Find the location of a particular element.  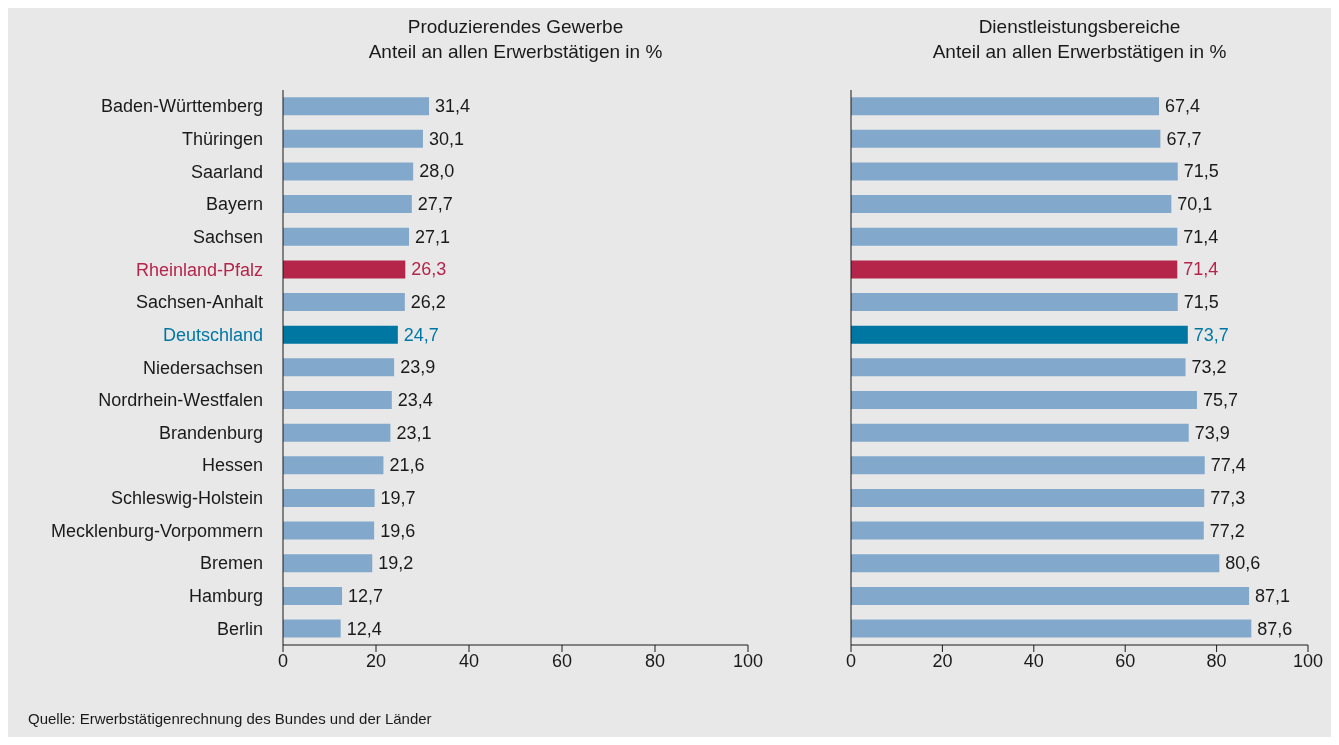

data-label: 75,7 is located at coordinates (1220, 400).